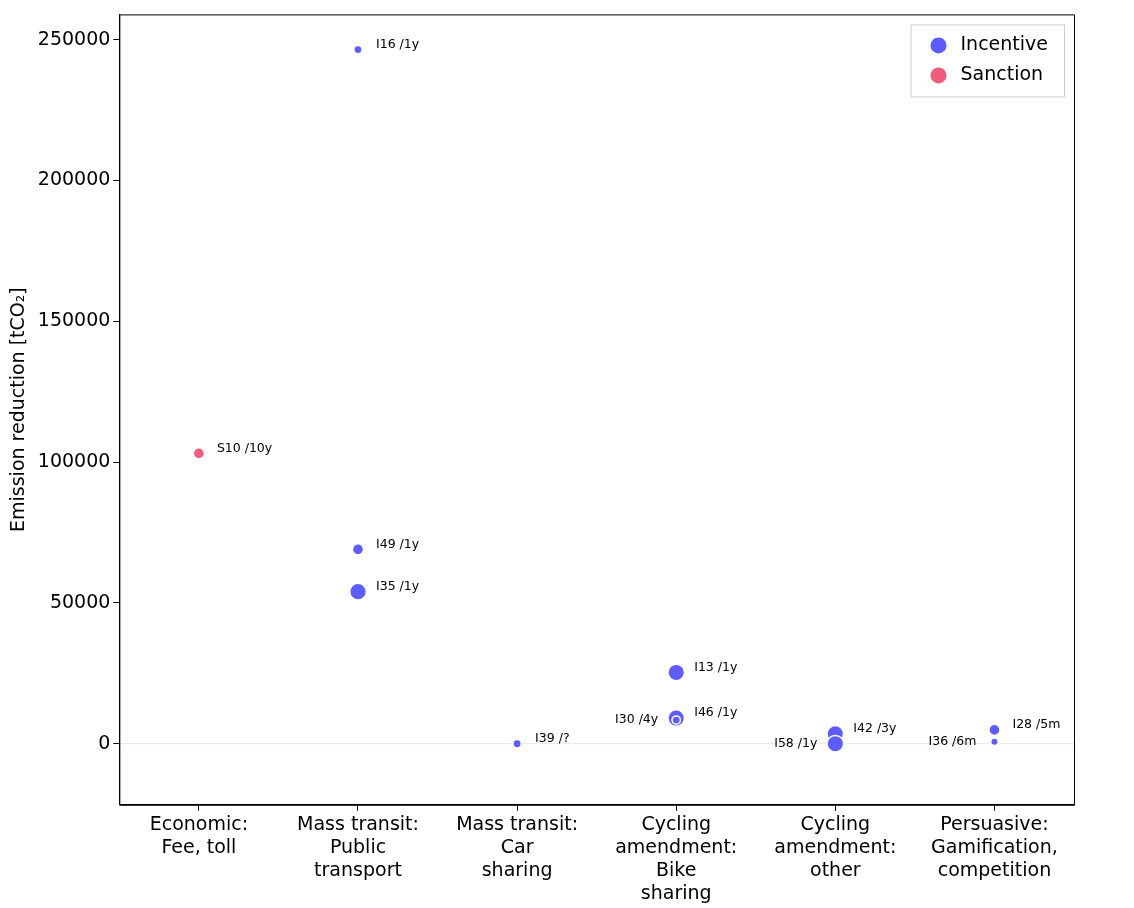  What do you see at coordinates (1002, 73) in the screenshot?
I see `legend-label: Sanction` at bounding box center [1002, 73].